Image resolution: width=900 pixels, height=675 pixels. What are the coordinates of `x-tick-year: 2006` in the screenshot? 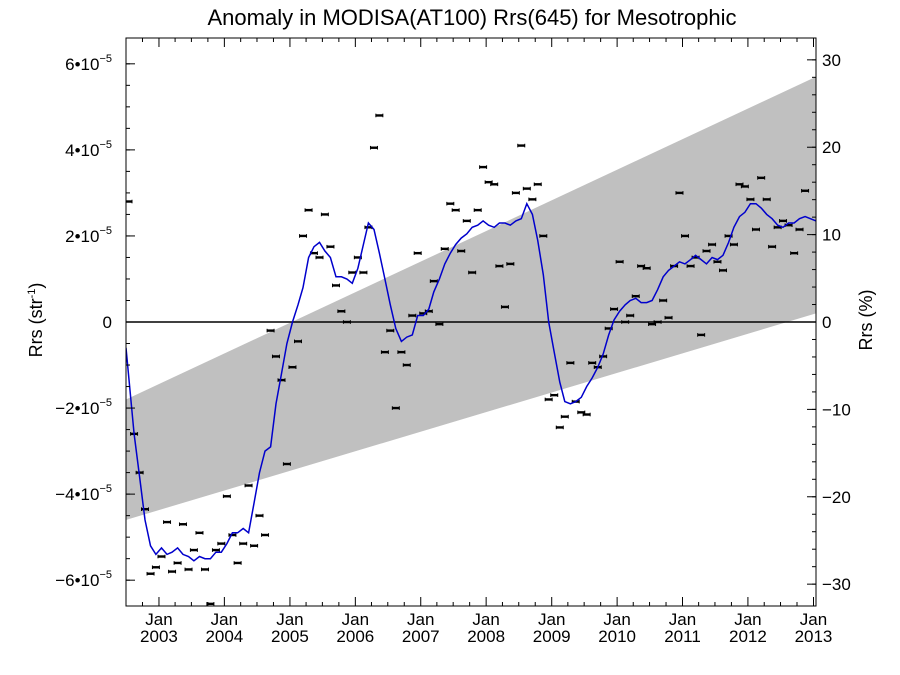 It's located at (355, 636).